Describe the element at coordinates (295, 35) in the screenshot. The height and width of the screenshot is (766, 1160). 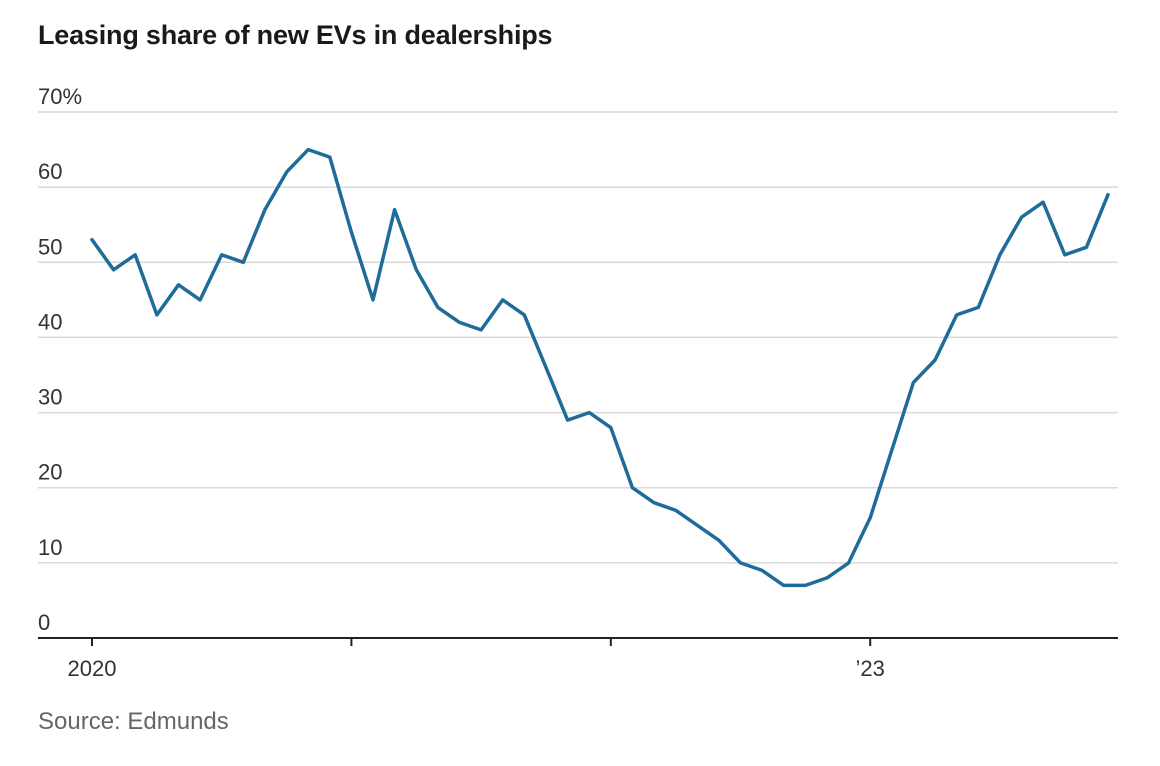
I see `chart-title: Leasing share of new EVs in dealerships` at that location.